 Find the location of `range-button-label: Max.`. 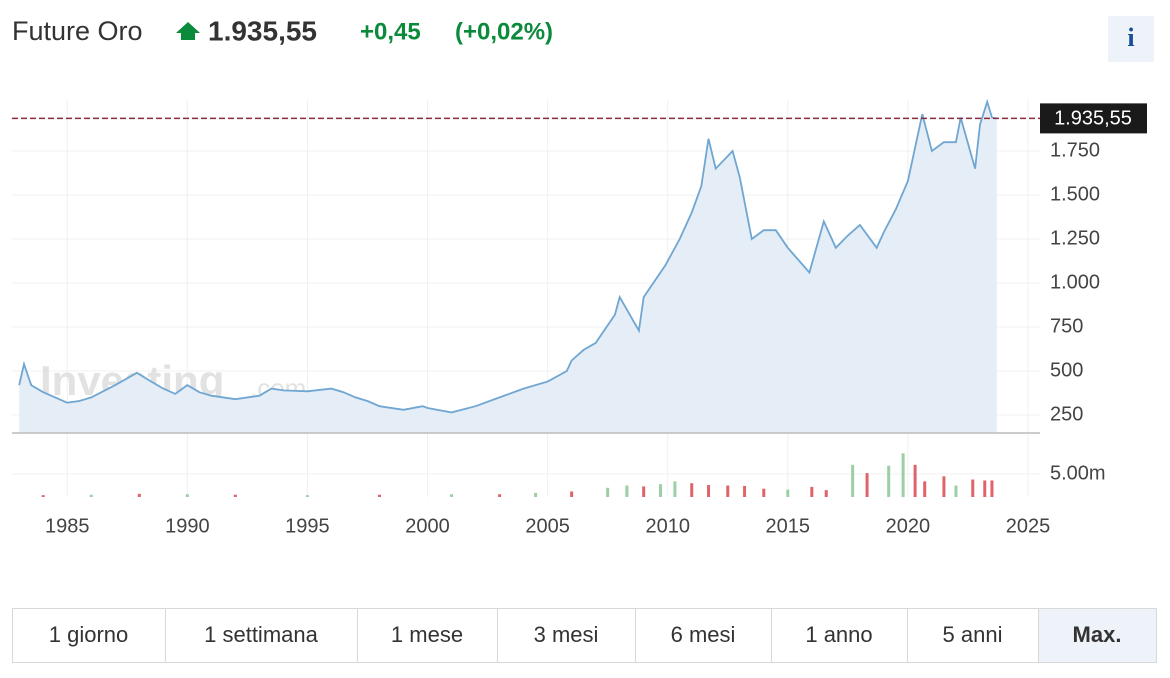

range-button-label: Max. is located at coordinates (1097, 634).